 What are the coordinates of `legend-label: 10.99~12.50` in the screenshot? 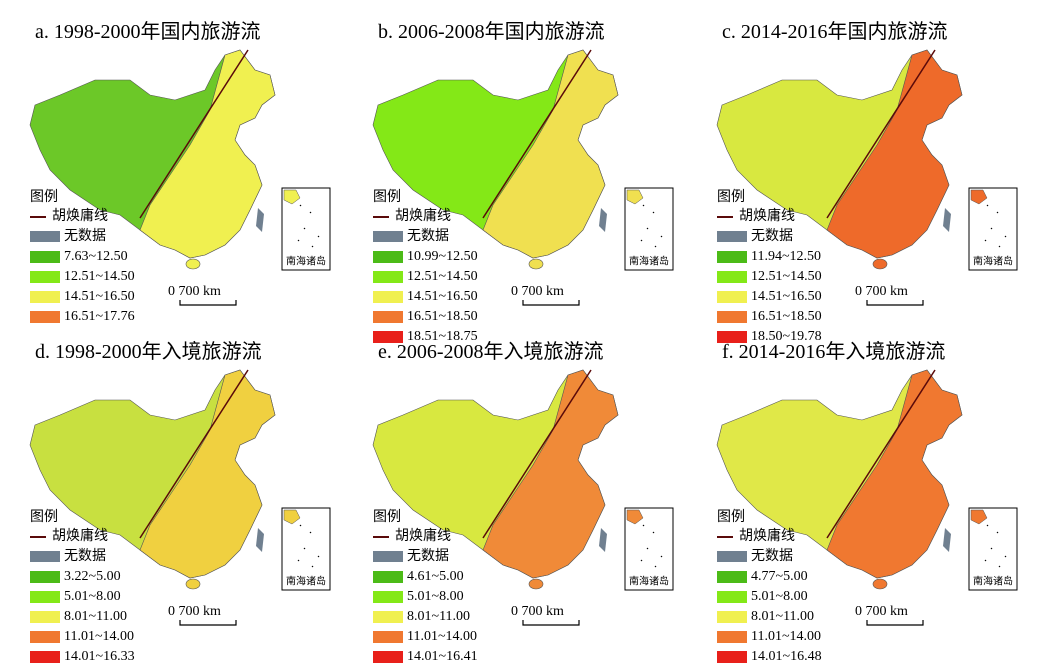 It's located at (442, 256).